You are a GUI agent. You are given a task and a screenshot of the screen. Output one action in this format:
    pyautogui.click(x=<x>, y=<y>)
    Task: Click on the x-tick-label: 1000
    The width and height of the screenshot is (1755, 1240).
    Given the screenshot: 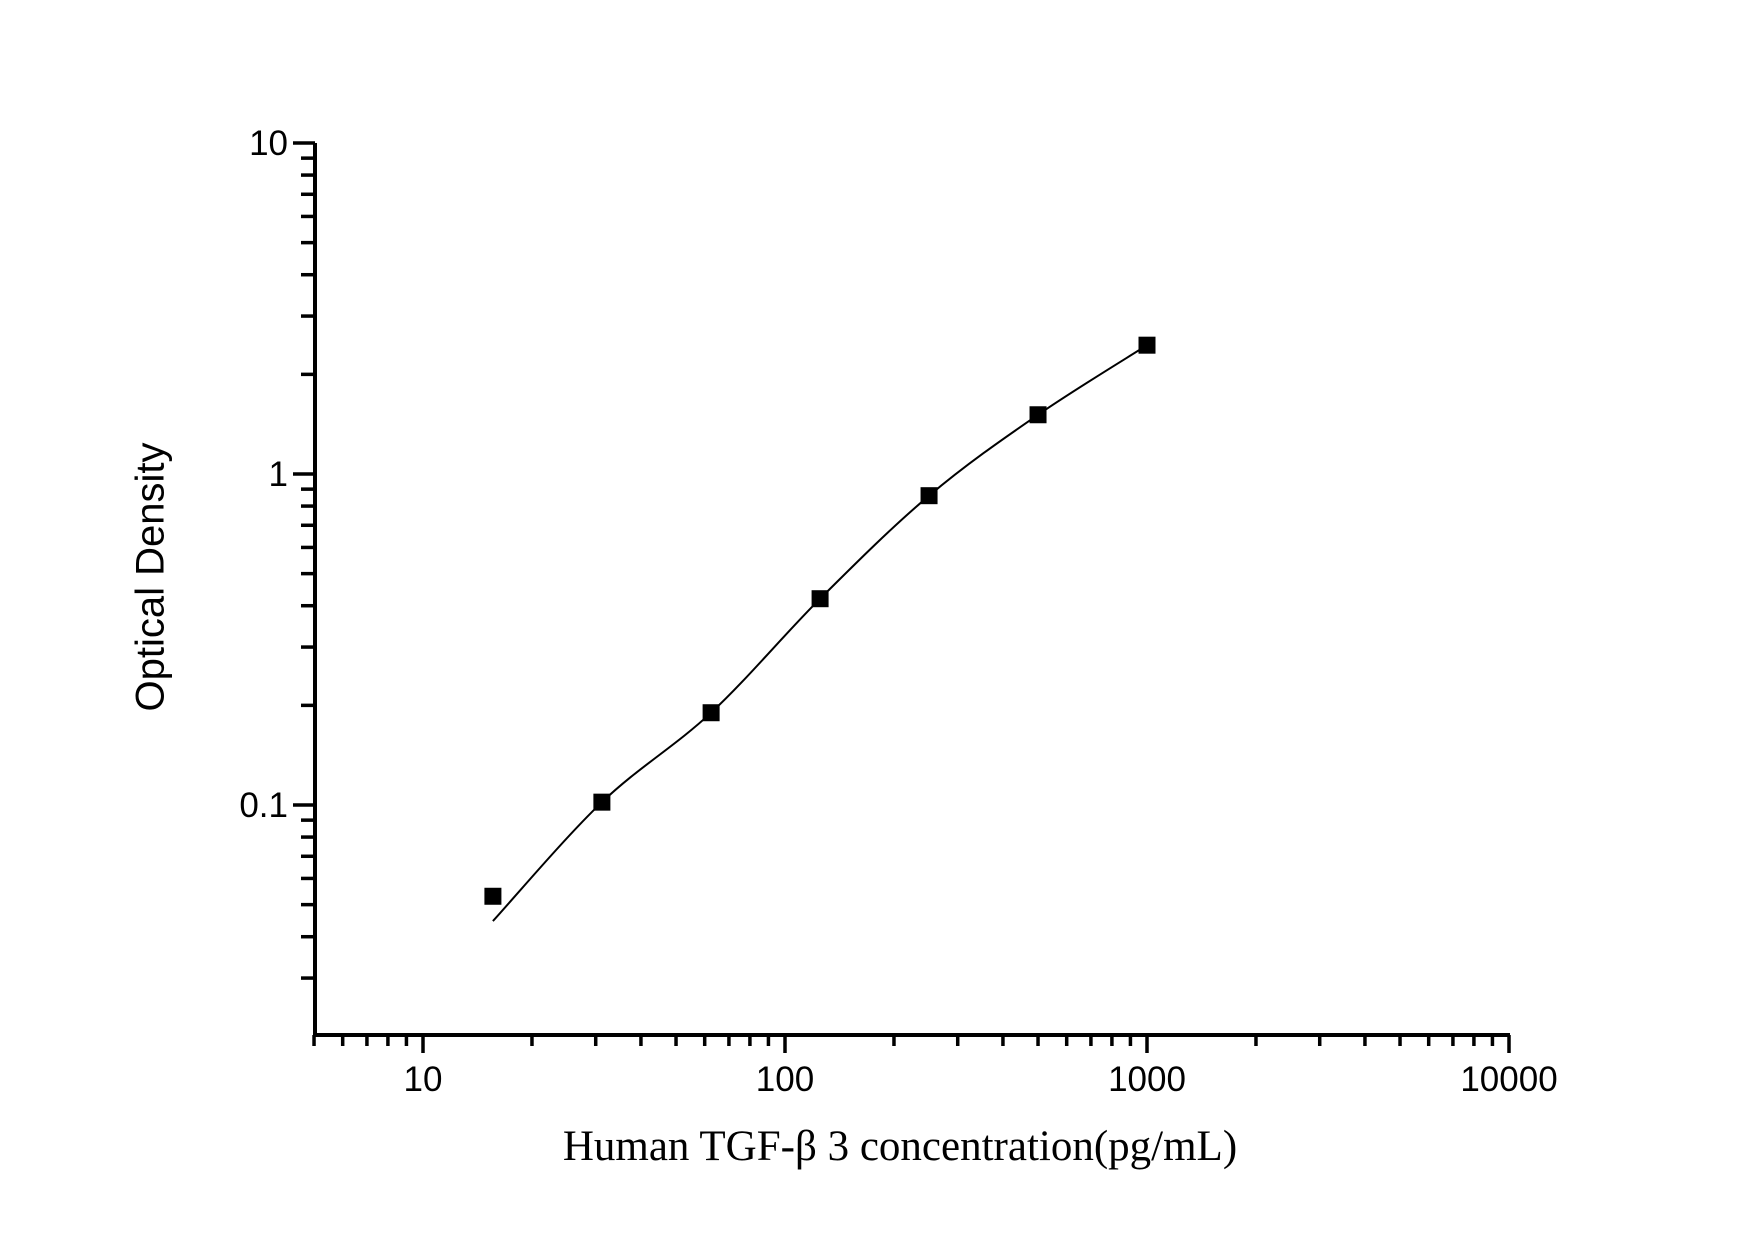 What is the action you would take?
    pyautogui.click(x=1147, y=1079)
    